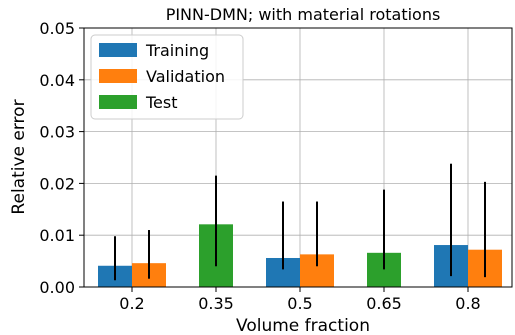 The width and height of the screenshot is (515, 335). I want to click on y-tick-label: 0.03, so click(57, 132).